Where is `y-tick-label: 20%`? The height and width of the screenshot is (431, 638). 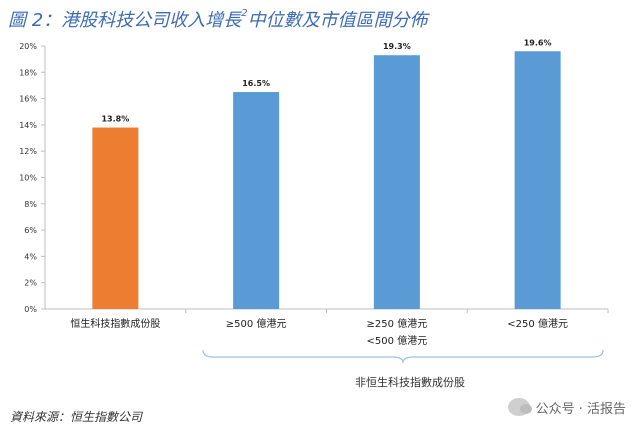 y-tick-label: 20% is located at coordinates (28, 46).